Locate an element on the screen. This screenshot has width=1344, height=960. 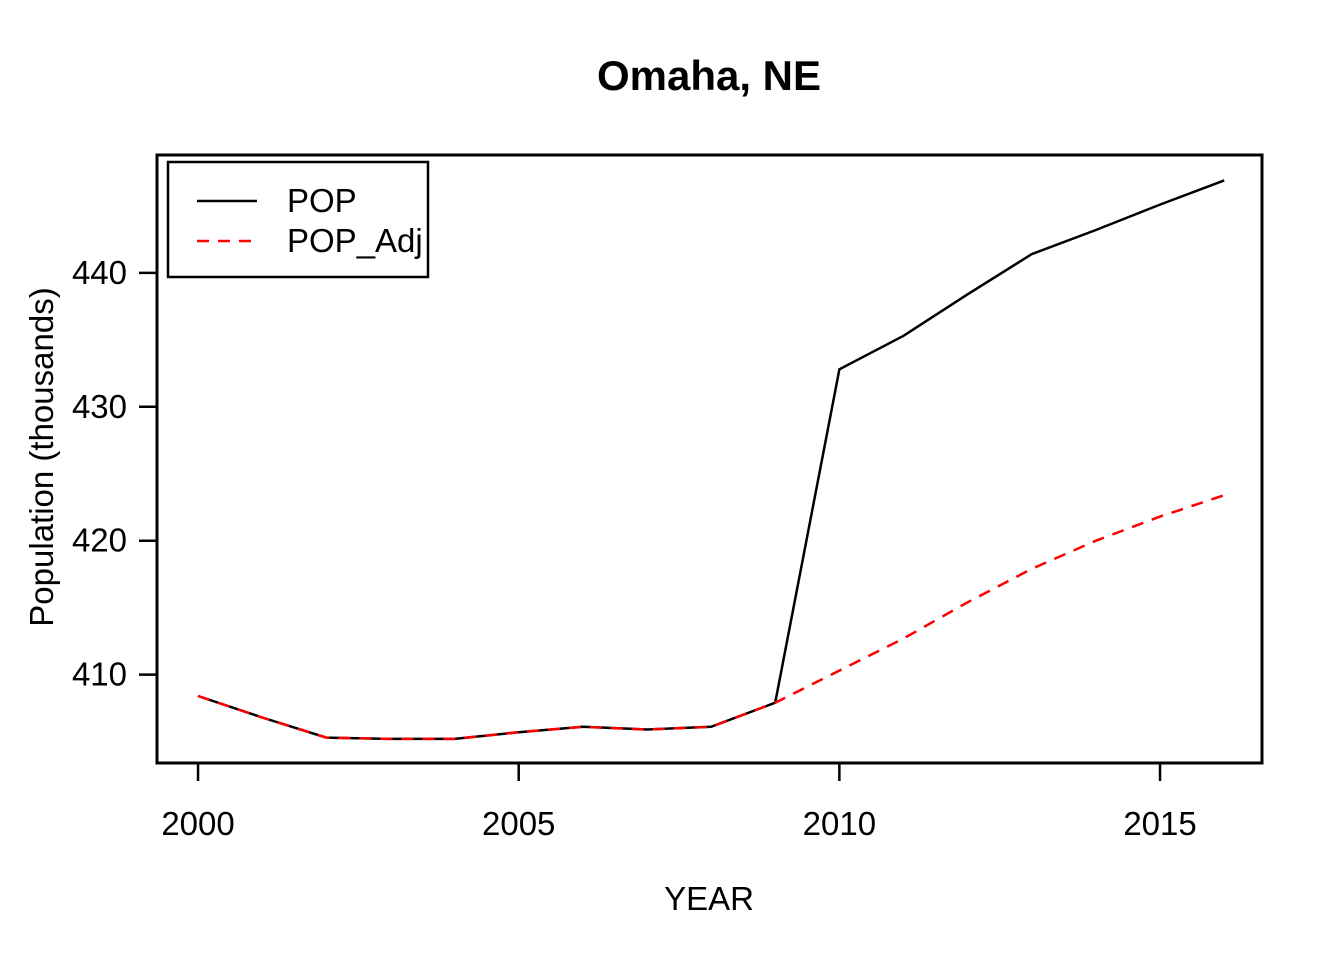
y-tick-label: 420 is located at coordinates (99, 540).